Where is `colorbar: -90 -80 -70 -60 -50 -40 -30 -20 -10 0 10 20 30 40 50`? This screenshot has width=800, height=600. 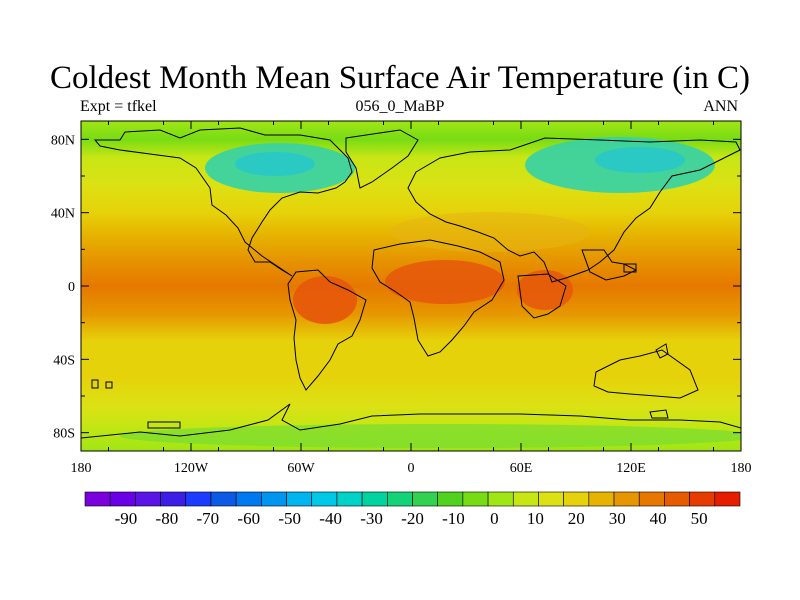
colorbar: -90 -80 -70 -60 -50 -40 -30 -20 -10 0 10 20 30 40 50 is located at coordinates (412, 509).